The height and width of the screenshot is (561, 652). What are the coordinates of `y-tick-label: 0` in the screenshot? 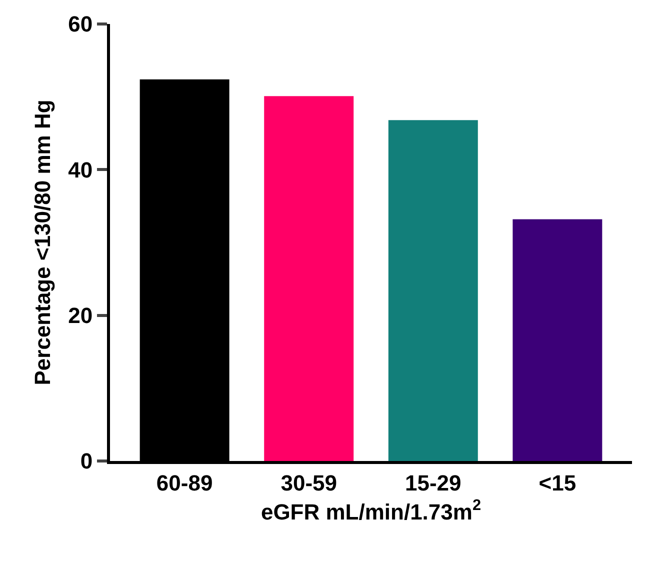 It's located at (86, 461).